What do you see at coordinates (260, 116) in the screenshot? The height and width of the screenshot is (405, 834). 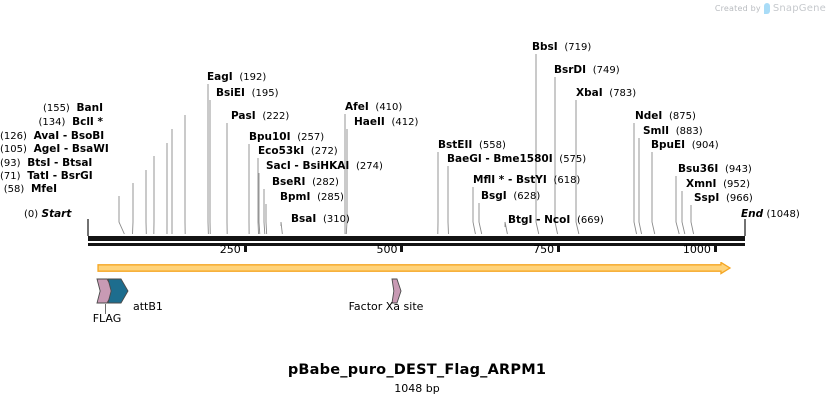 I see `enzyme-label: PasI (222)` at bounding box center [260, 116].